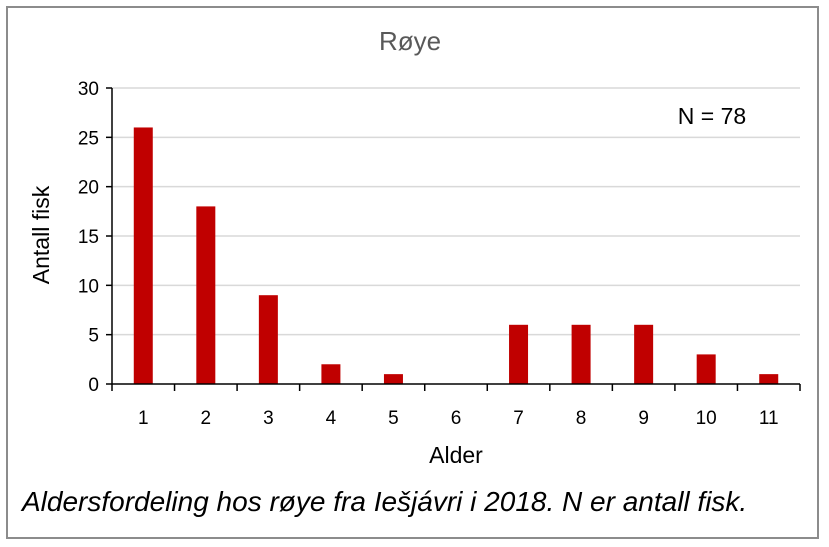 This screenshot has width=829, height=547. I want to click on y-tick-label: 20, so click(88, 188).